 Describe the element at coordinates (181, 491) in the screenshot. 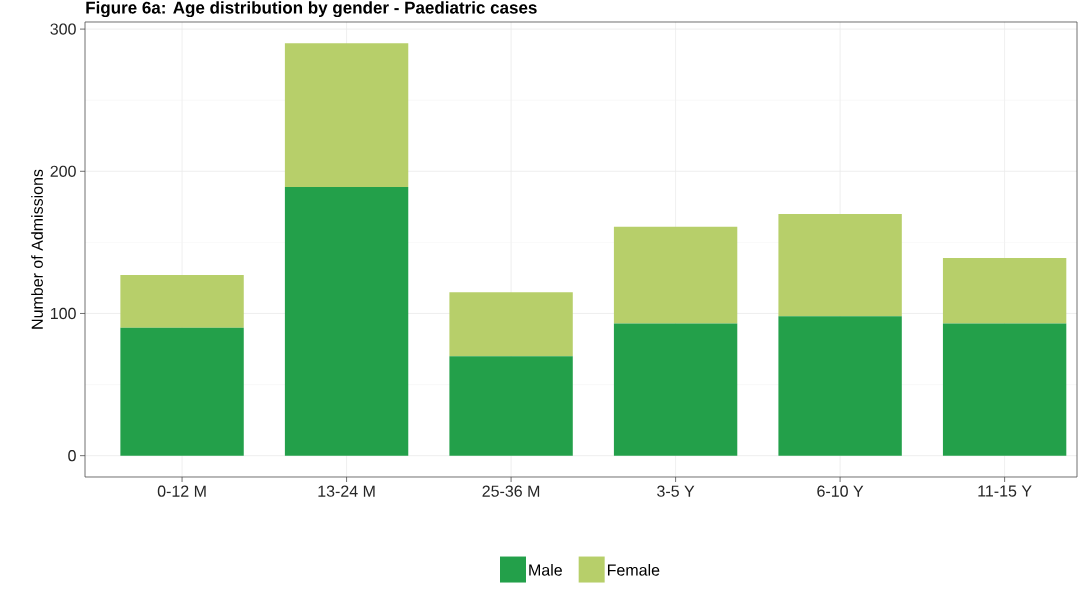

I see `x-tick-label: 0-12 M` at that location.